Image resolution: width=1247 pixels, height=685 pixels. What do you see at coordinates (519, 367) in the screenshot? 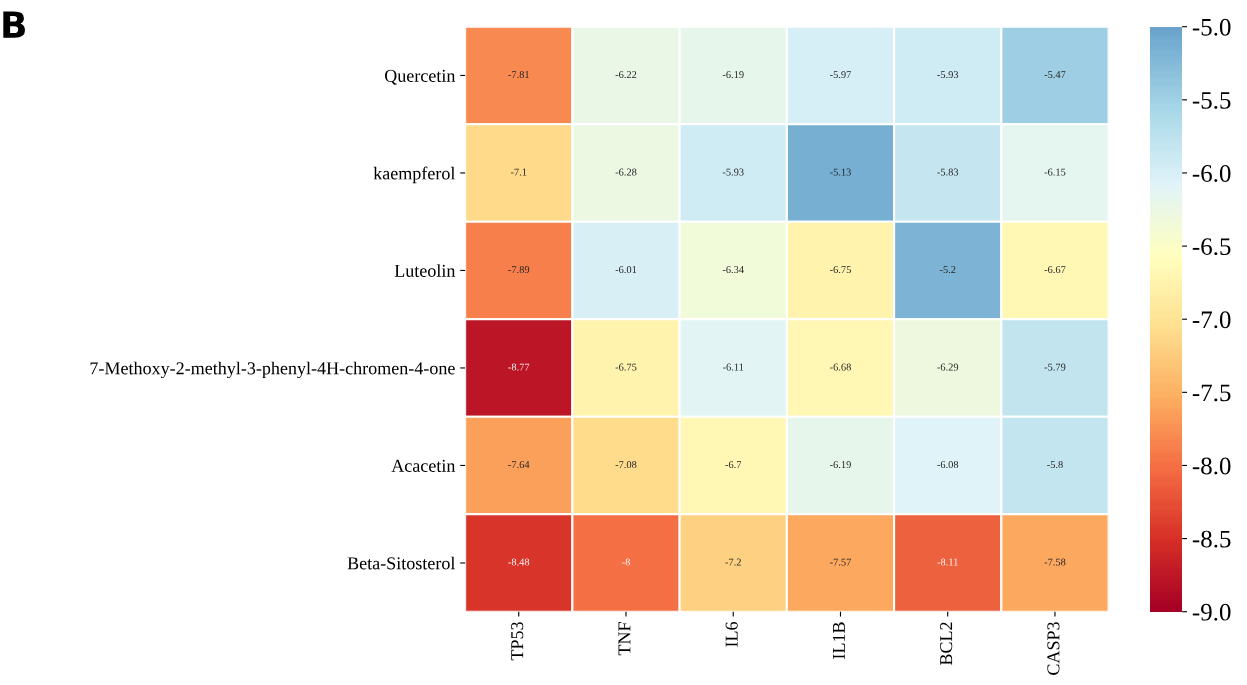
I see `data-label: -8.77` at bounding box center [519, 367].